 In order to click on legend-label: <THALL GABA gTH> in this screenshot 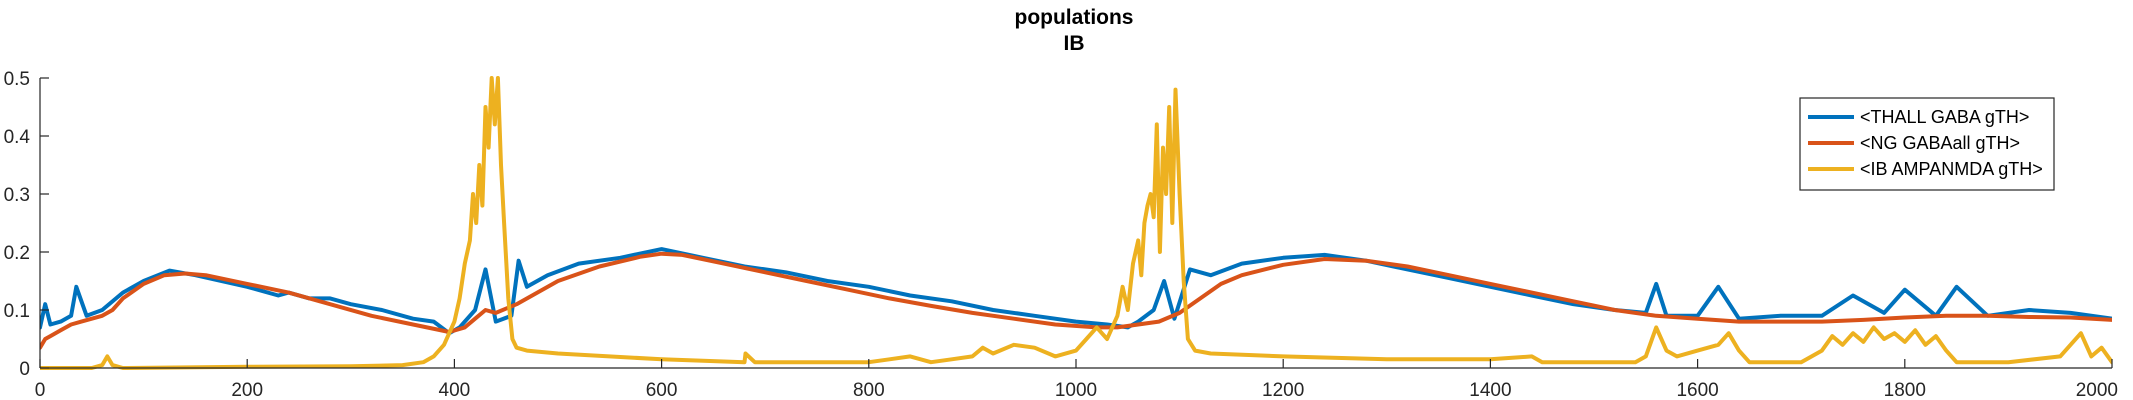, I will do `click(1944, 117)`.